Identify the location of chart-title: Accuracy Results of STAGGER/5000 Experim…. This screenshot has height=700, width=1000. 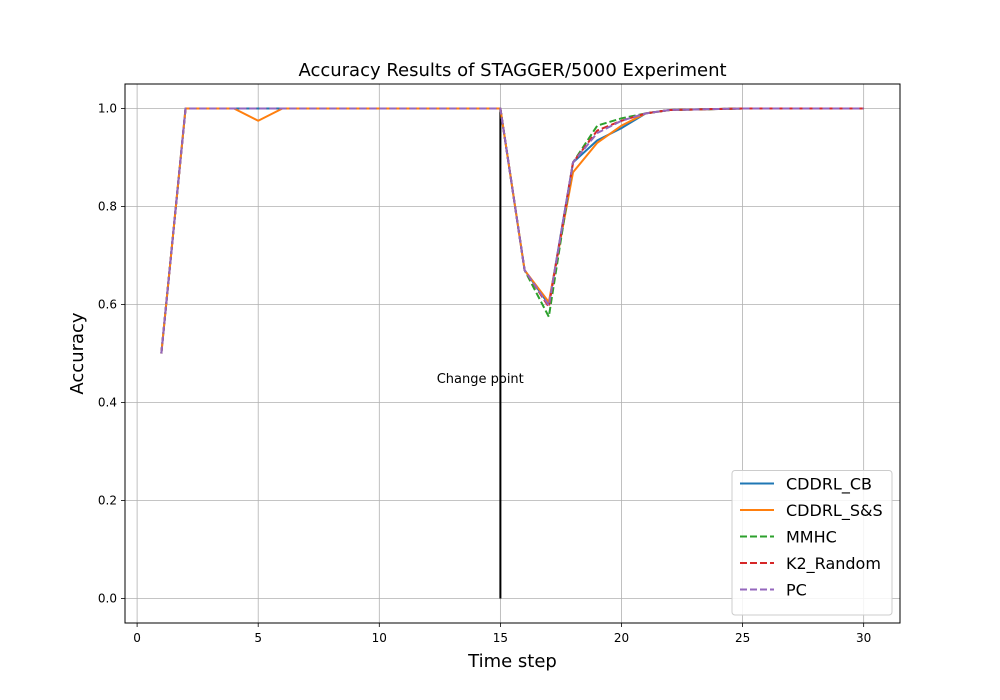
(512, 70).